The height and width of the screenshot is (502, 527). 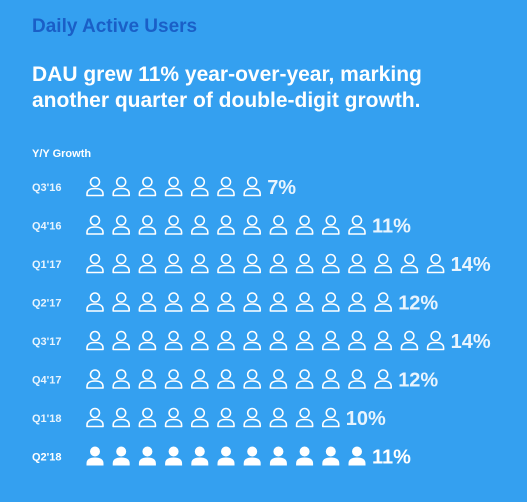 What do you see at coordinates (62, 154) in the screenshot?
I see `axis-label: Y/Y Growth` at bounding box center [62, 154].